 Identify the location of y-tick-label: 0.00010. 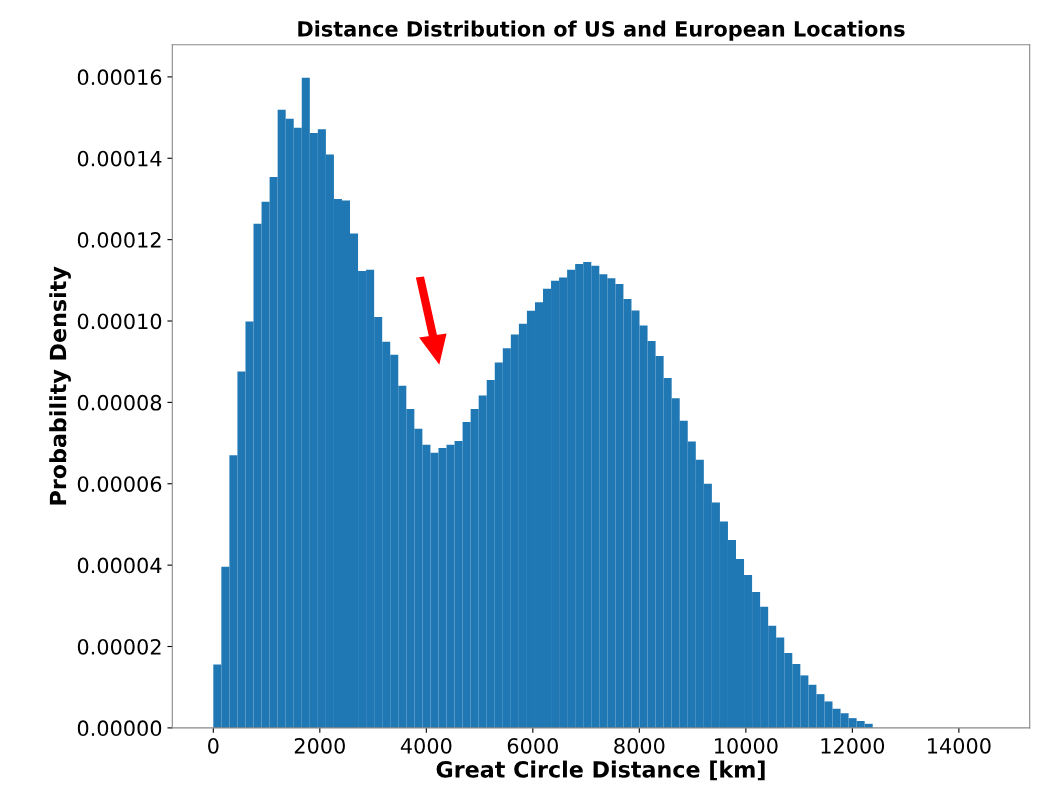
(119, 321).